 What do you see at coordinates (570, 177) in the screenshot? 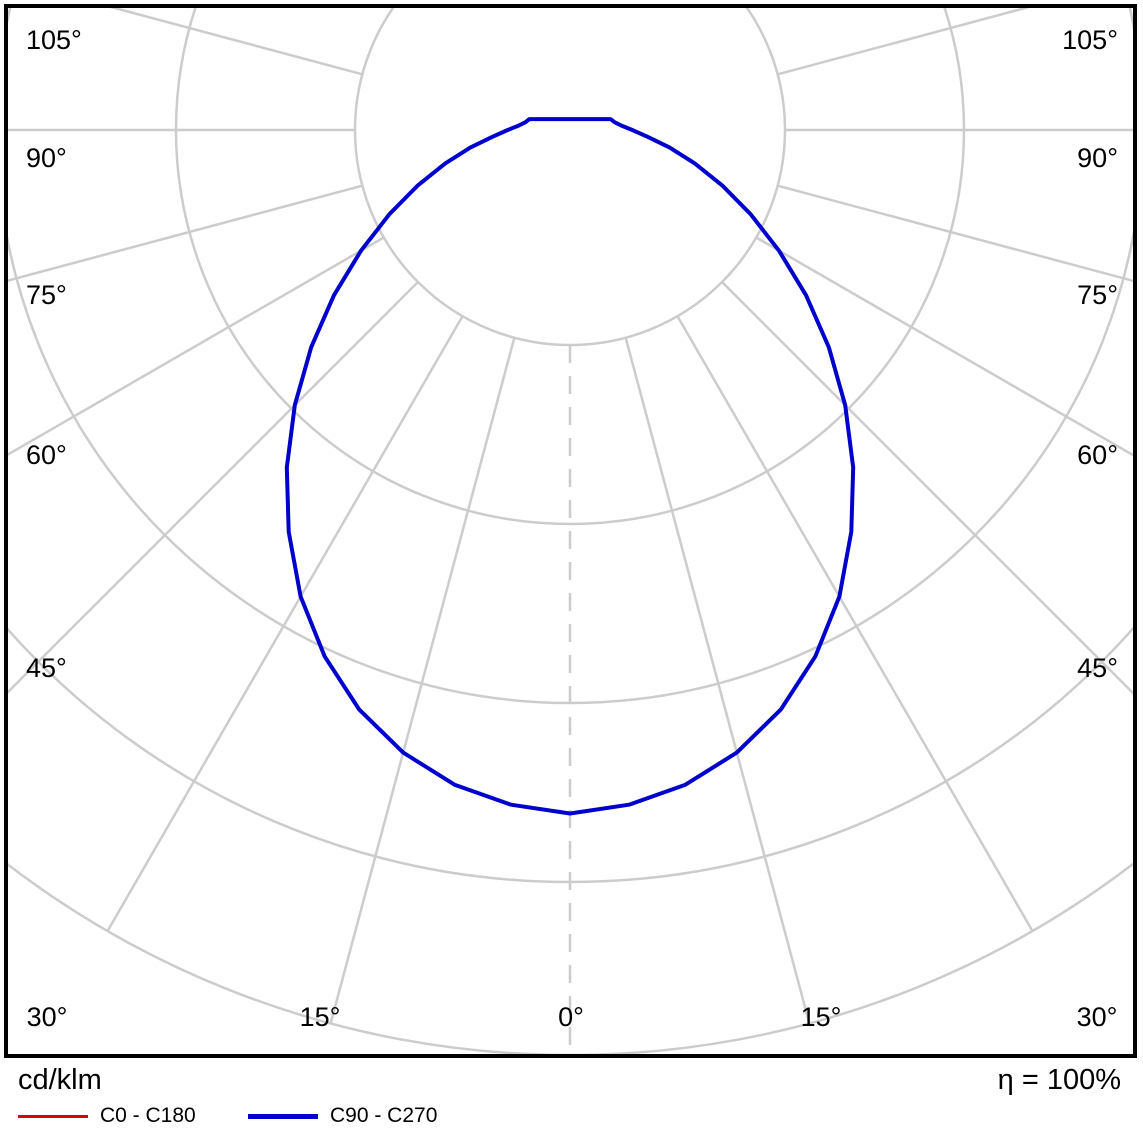
I see `grid-ring` at bounding box center [570, 177].